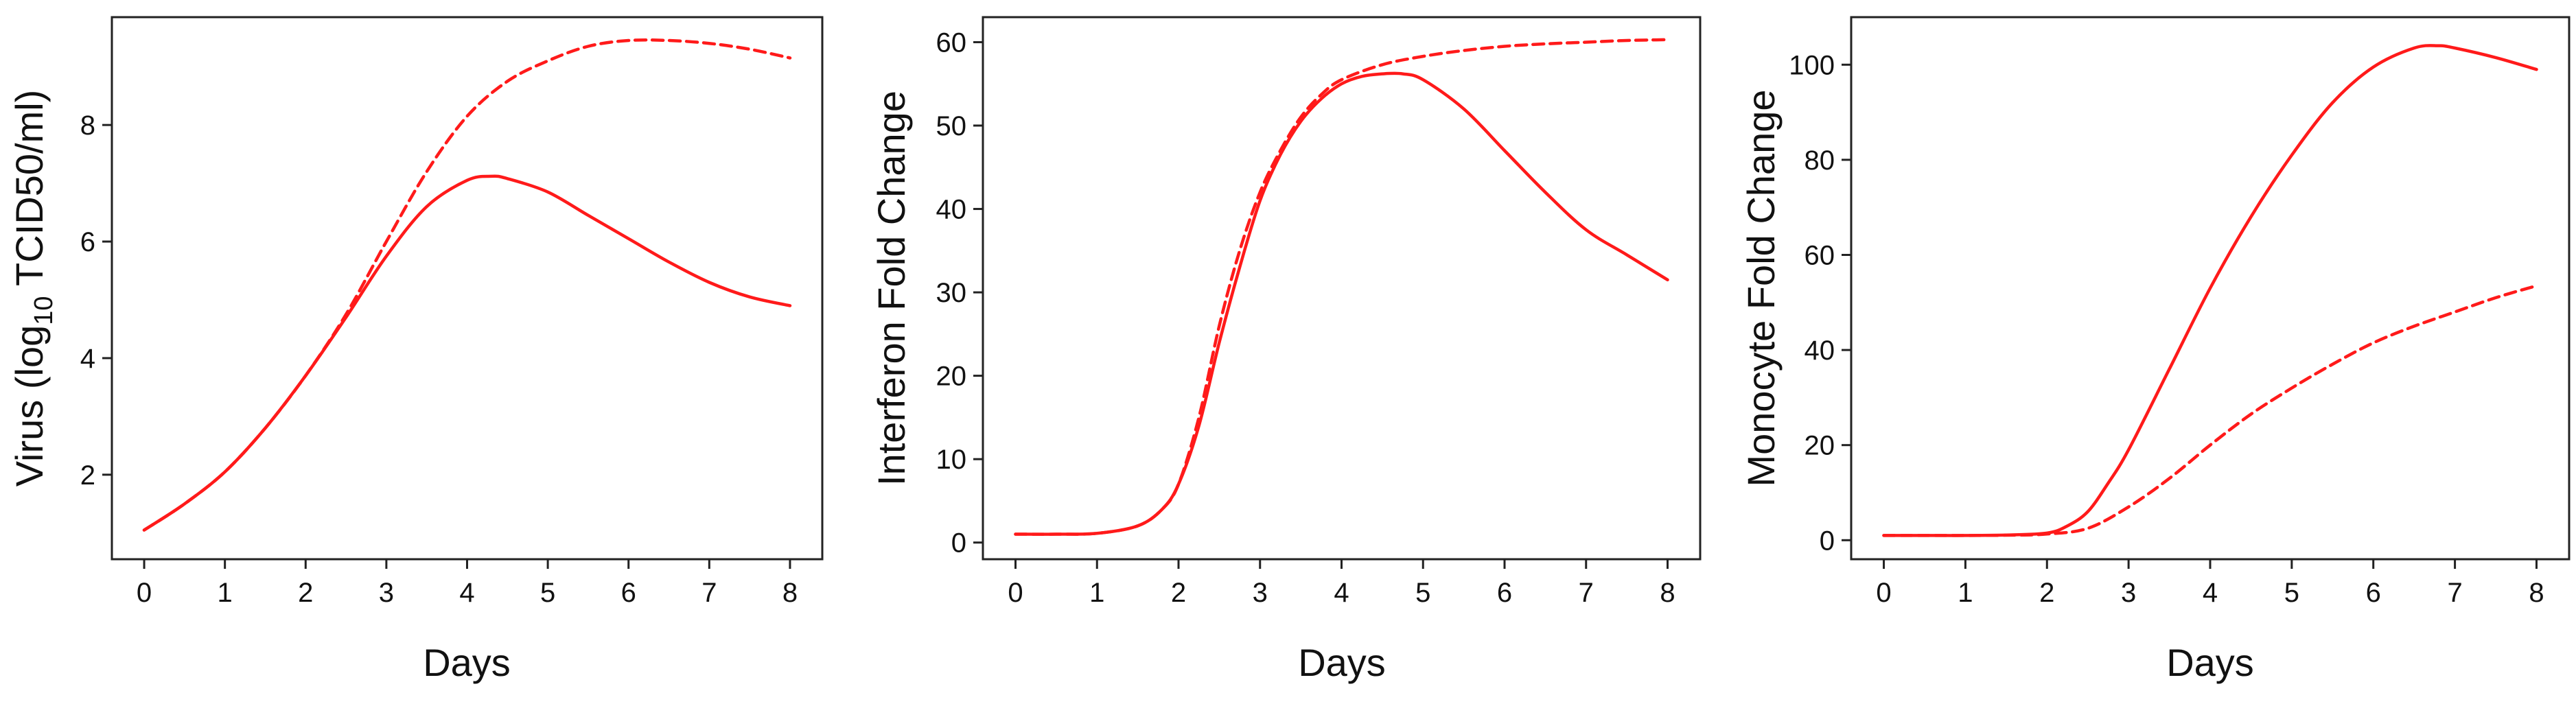  Describe the element at coordinates (87, 125) in the screenshot. I see `y-tick-label: 8` at that location.